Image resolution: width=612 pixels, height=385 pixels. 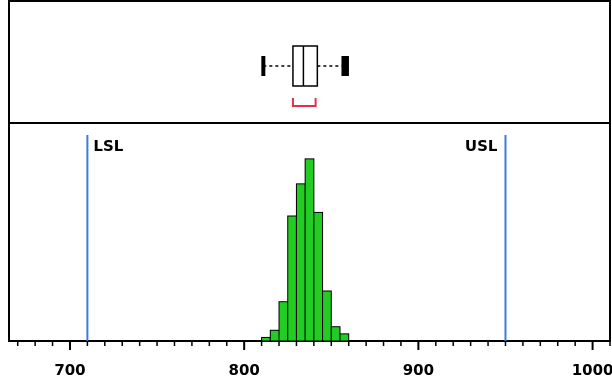 I want to click on shortest-half-bracket, so click(x=304, y=102).